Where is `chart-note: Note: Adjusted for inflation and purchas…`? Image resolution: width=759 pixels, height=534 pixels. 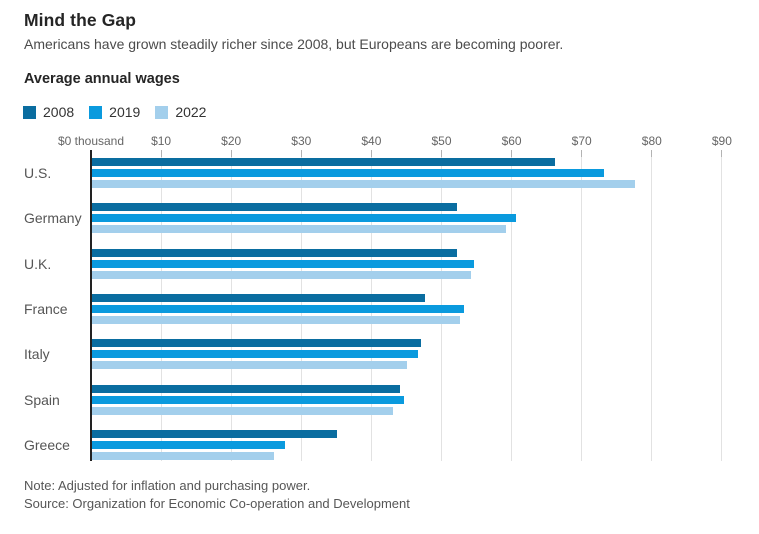 chart-note: Note: Adjusted for inflation and purchas… is located at coordinates (167, 485).